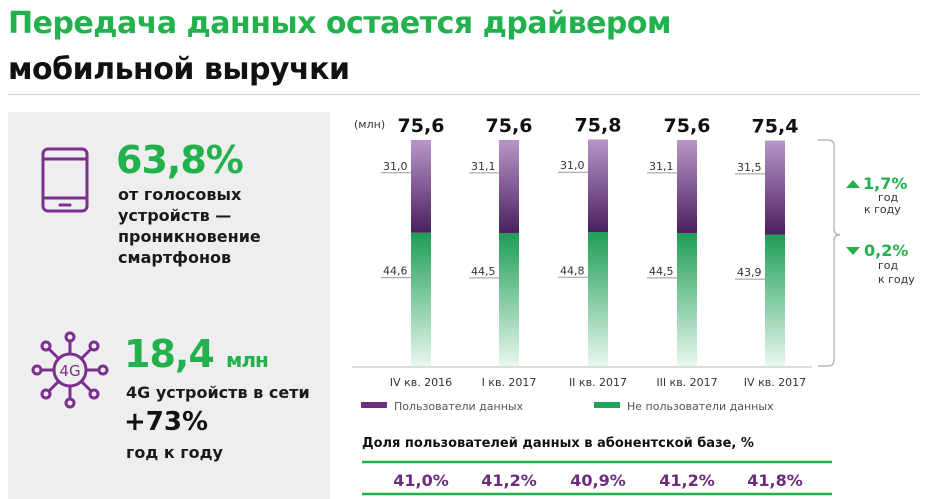  I want to click on unit-label: (млн), so click(369, 124).